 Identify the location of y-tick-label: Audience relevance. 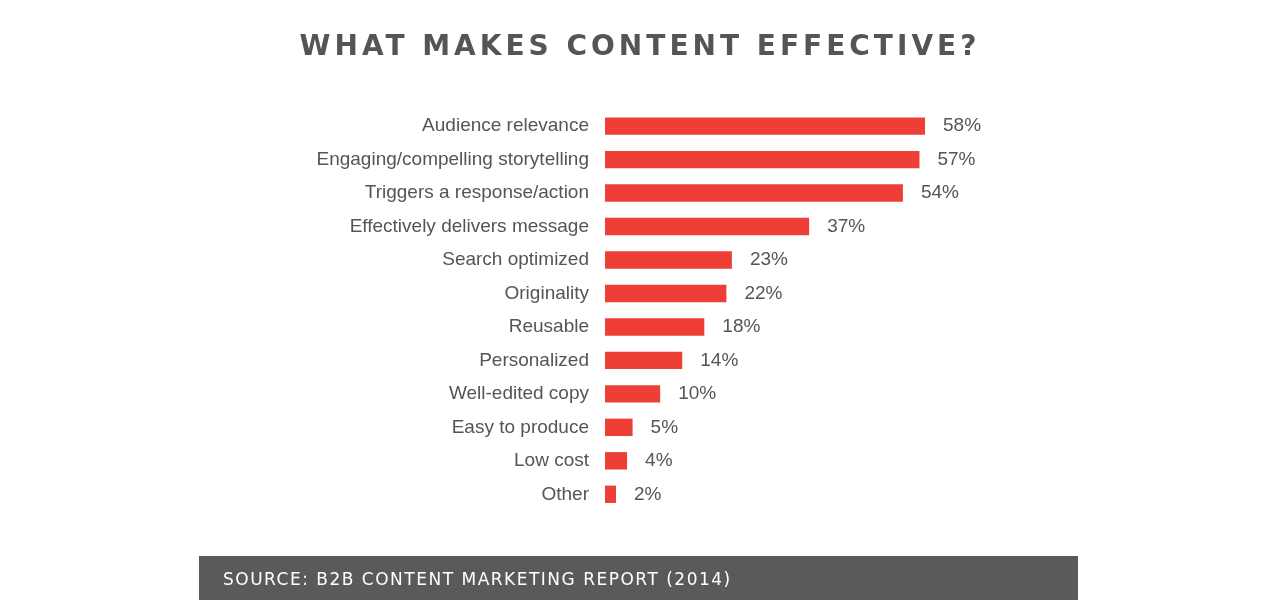
(505, 125).